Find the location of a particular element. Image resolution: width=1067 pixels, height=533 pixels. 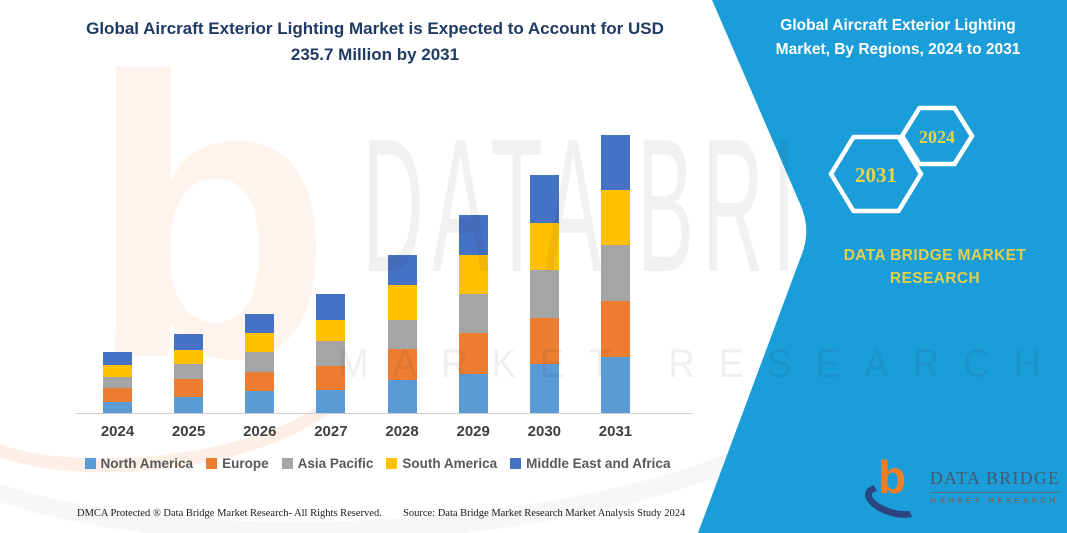

bar-segment-north-america-2030 is located at coordinates (544, 388).